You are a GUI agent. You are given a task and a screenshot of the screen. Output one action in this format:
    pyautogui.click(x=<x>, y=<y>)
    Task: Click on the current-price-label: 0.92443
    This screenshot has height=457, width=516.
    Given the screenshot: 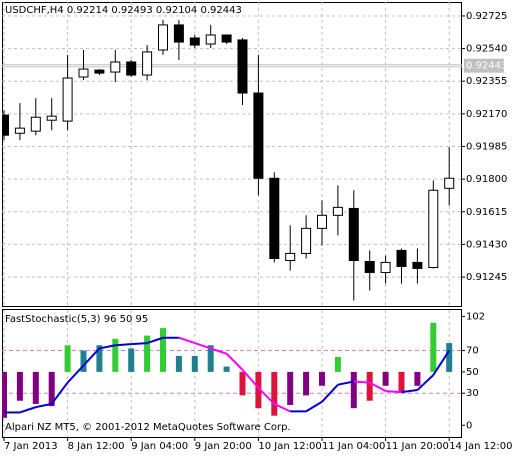 What is the action you would take?
    pyautogui.click(x=486, y=66)
    